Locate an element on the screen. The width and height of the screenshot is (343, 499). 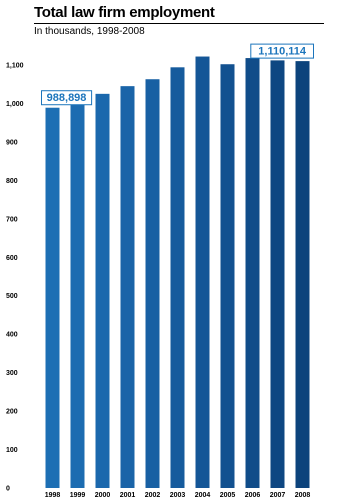
y-tick-label: 1,000 is located at coordinates (15, 104).